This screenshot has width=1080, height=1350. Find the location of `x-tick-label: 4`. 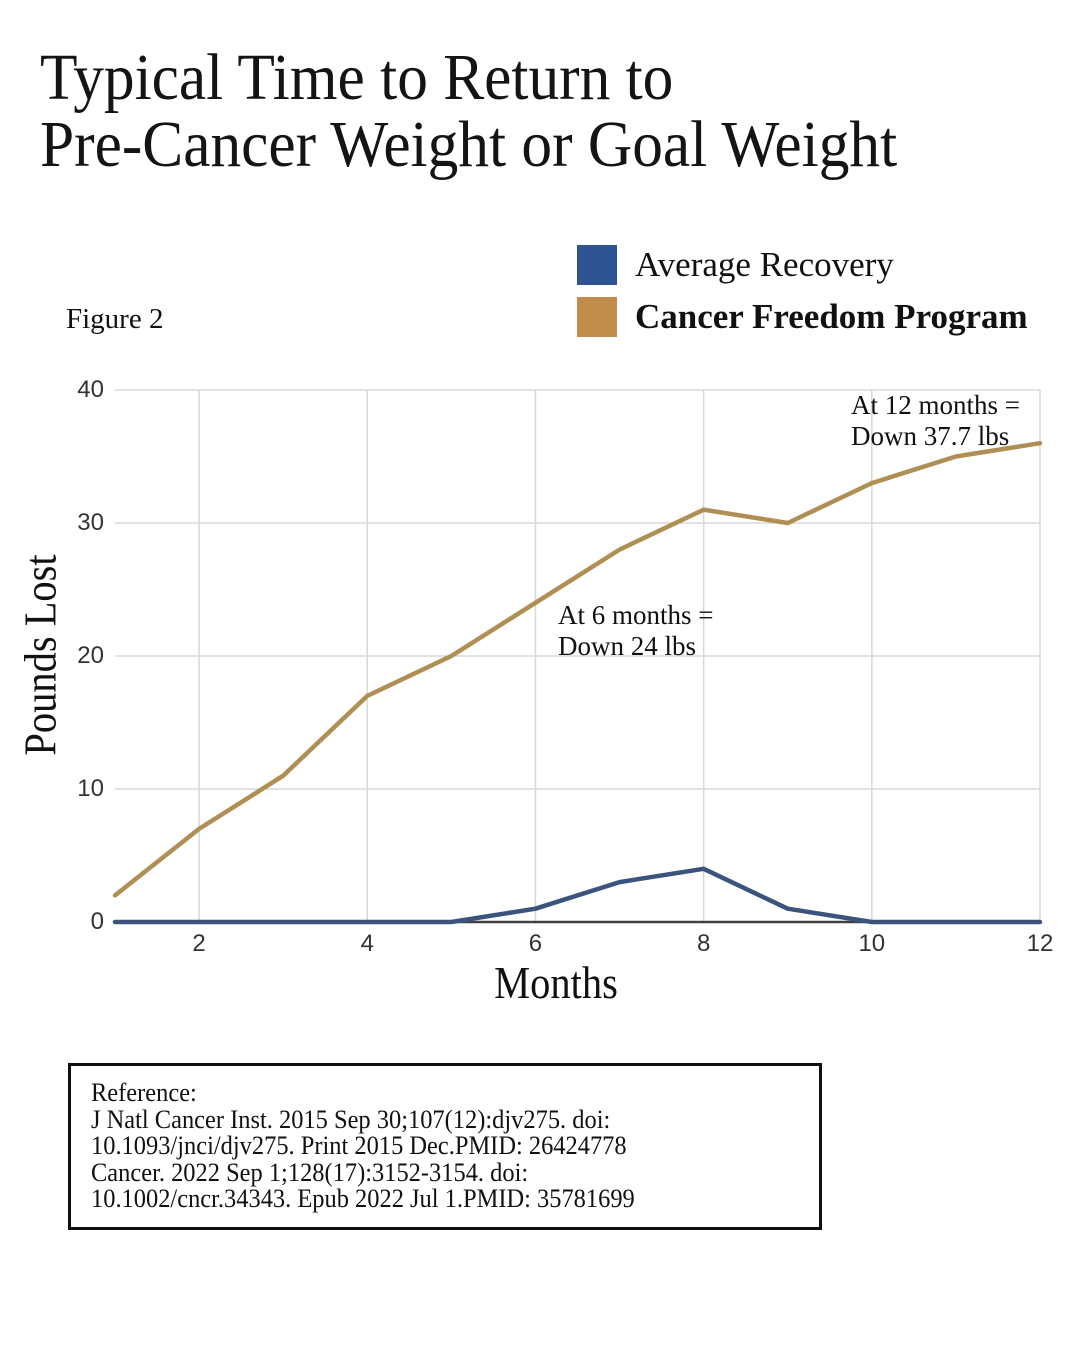

x-tick-label: 4 is located at coordinates (367, 943).